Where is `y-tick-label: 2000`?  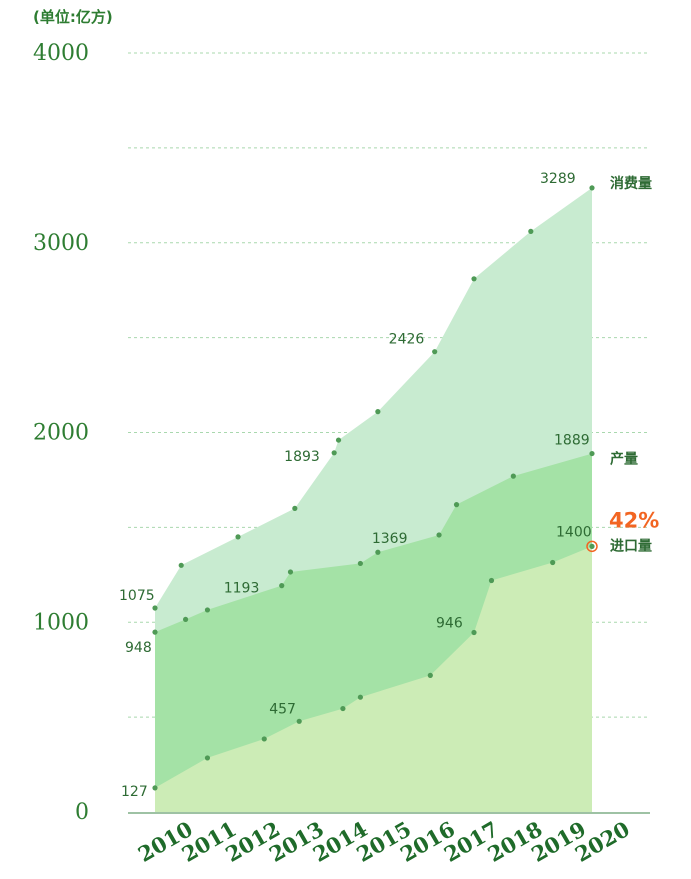
y-tick-label: 2000 is located at coordinates (61, 433).